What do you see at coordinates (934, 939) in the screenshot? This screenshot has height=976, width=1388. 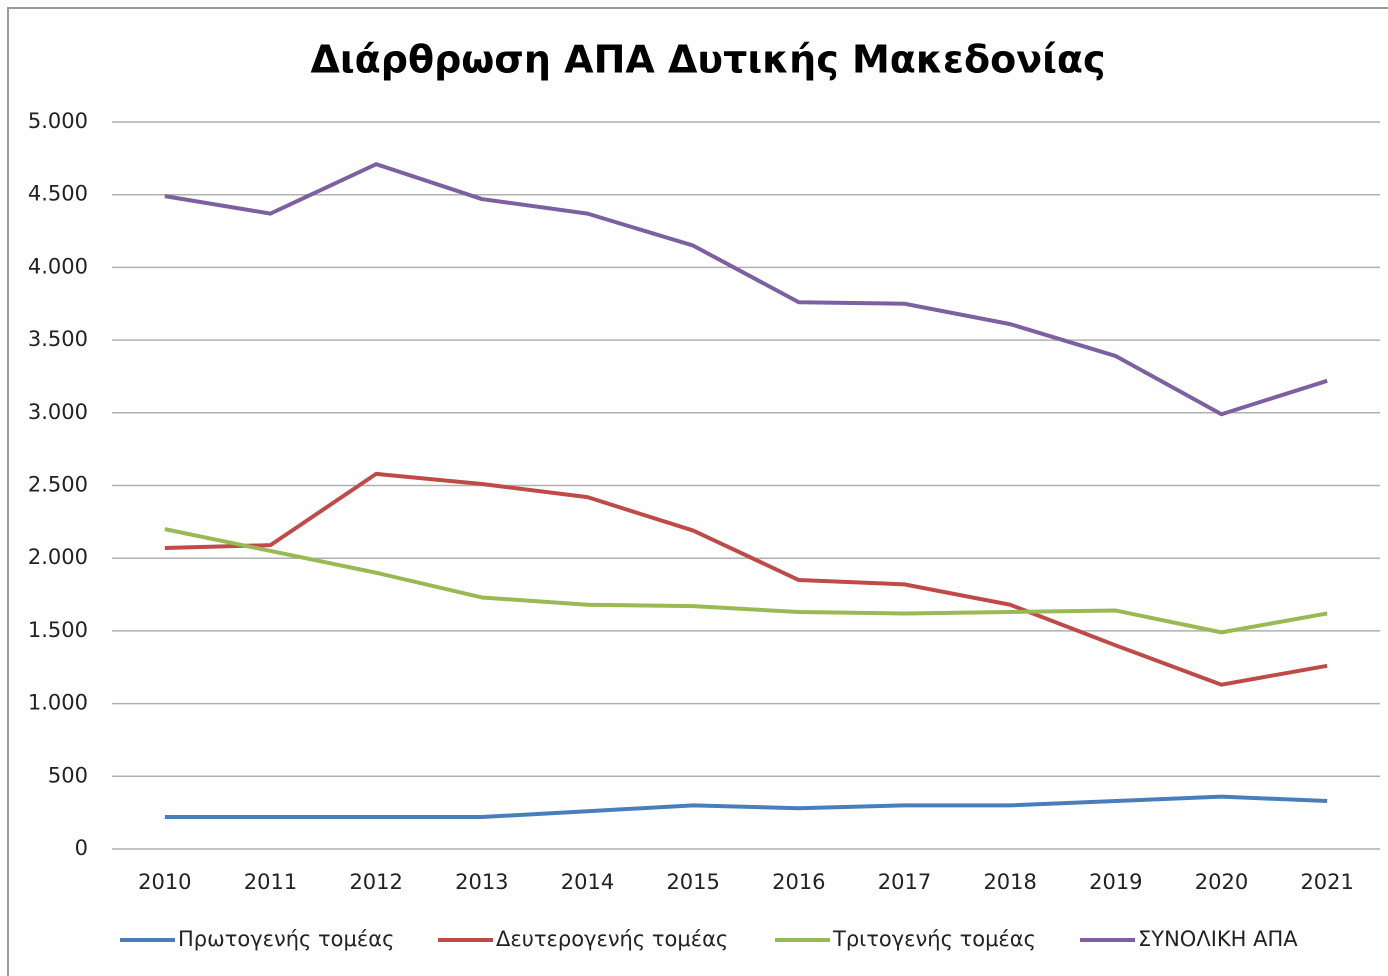 I see `legend-label: Τριτογενής τομέας` at bounding box center [934, 939].